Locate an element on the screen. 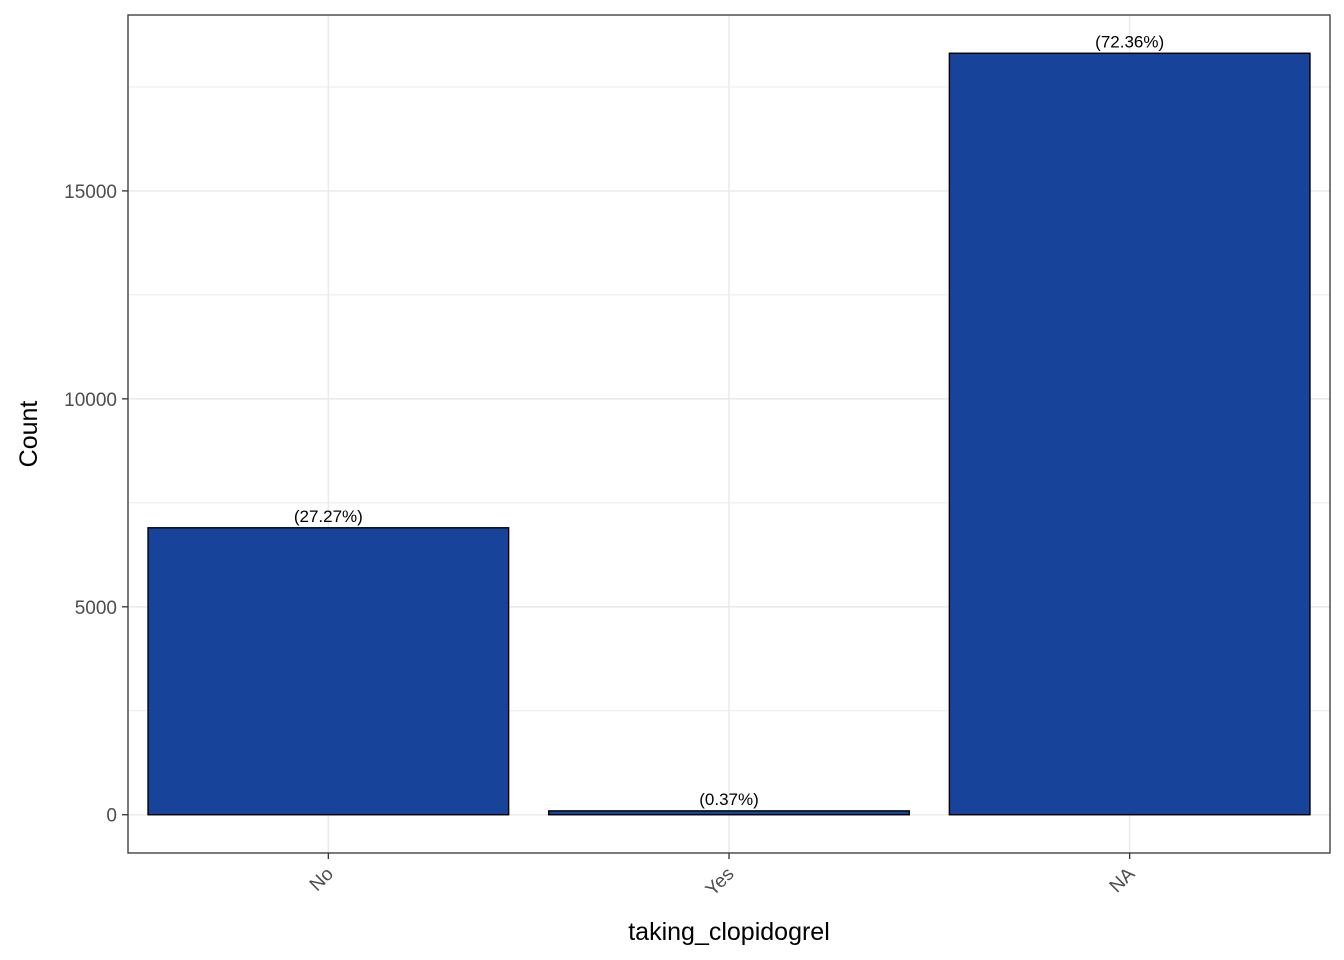  x-tick-label-na: NA is located at coordinates (1123, 880).